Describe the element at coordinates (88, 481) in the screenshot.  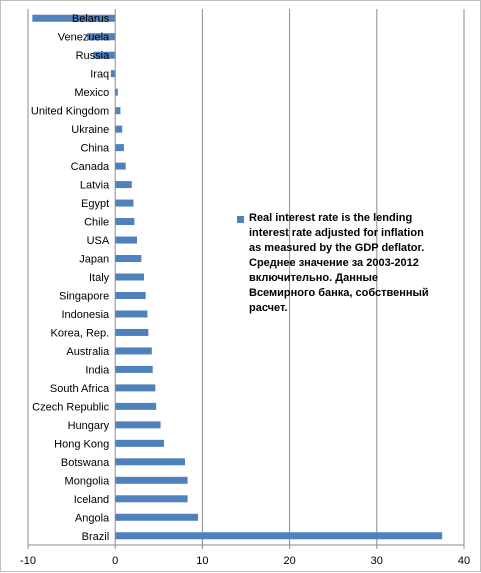
I see `category-label: Mongolia` at that location.